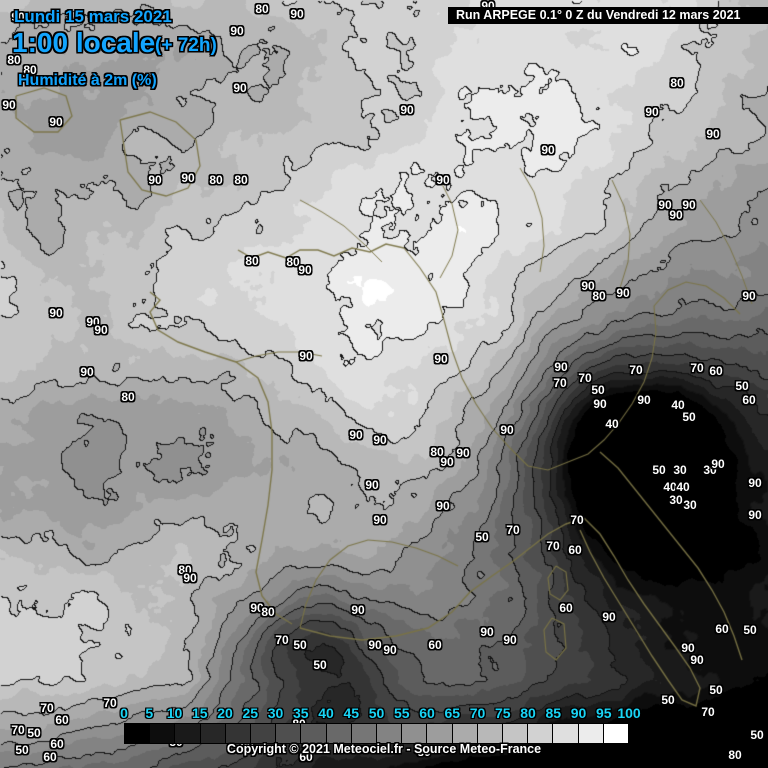 Image resolution: width=768 pixels, height=768 pixels. I want to click on forecast-lead-time: (+ 72h), so click(186, 45).